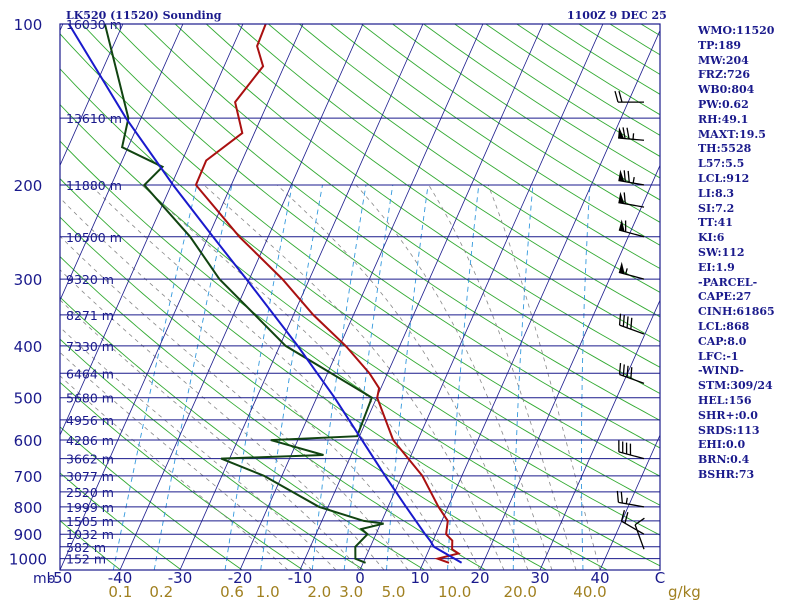 The image size is (800, 600). What do you see at coordinates (419, 578) in the screenshot?
I see `temperature-tick-label: 10` at bounding box center [419, 578].